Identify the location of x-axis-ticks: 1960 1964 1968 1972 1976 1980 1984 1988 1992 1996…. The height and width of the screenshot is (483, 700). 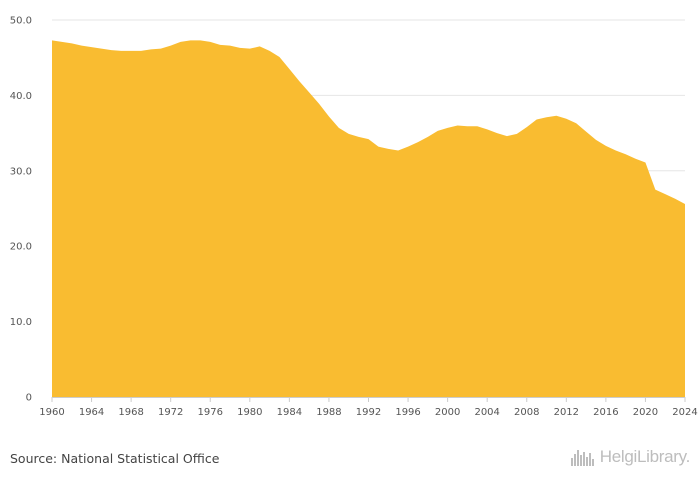
(368, 407).